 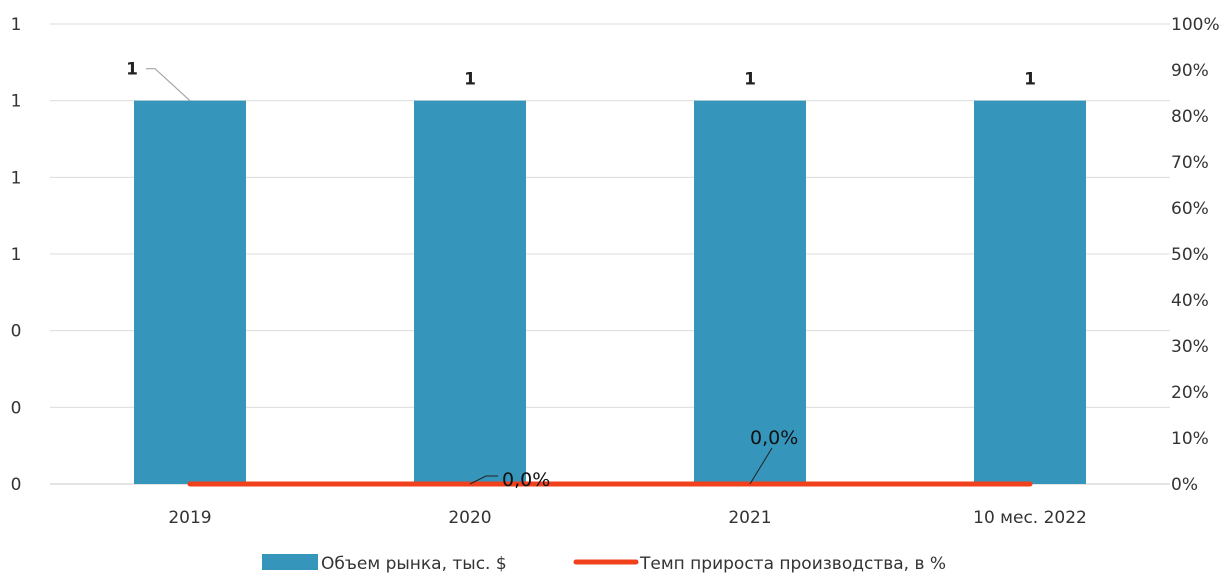 I want to click on y-right-tick-label: 10%, so click(x=1190, y=439).